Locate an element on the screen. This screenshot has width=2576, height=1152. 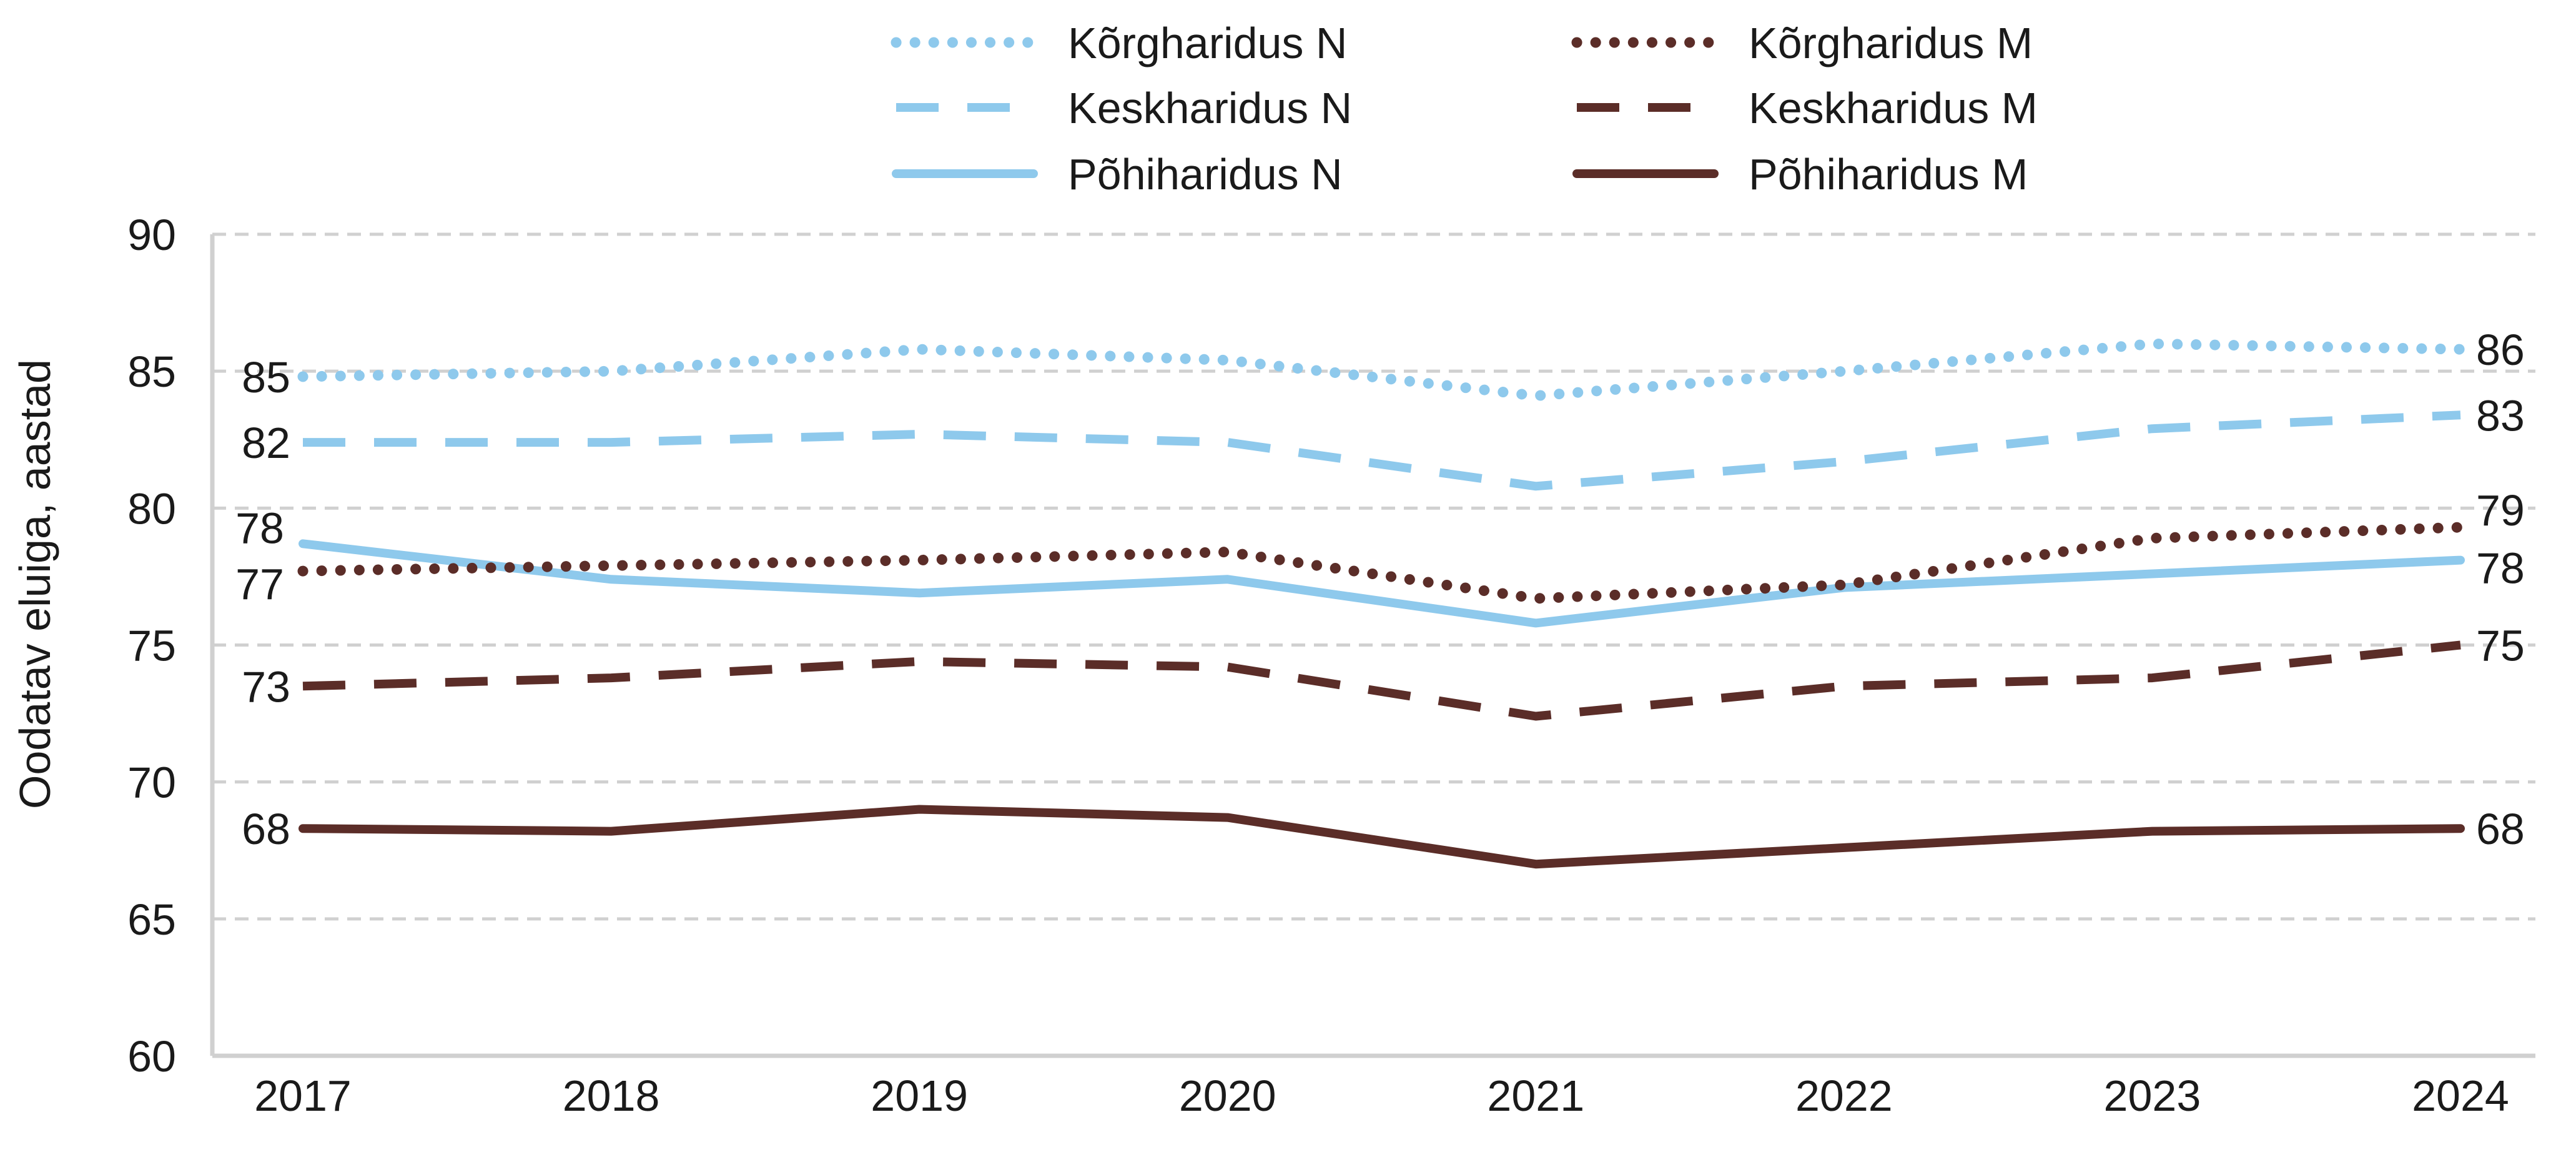
data-label: 85 is located at coordinates (266, 377).